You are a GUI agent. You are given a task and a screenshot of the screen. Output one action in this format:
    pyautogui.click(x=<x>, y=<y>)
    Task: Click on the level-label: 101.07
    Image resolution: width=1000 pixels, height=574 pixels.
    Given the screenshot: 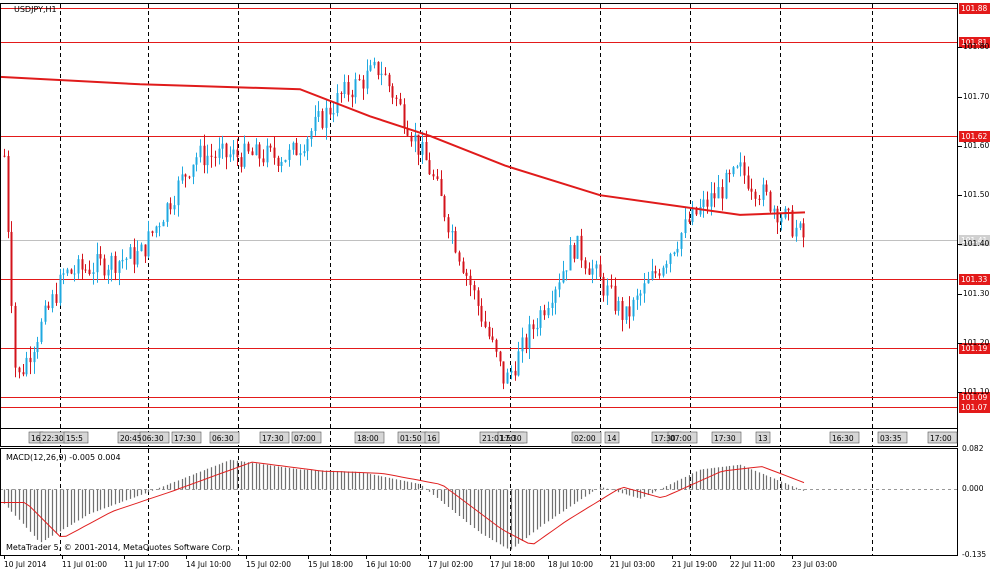 What is the action you would take?
    pyautogui.click(x=974, y=407)
    